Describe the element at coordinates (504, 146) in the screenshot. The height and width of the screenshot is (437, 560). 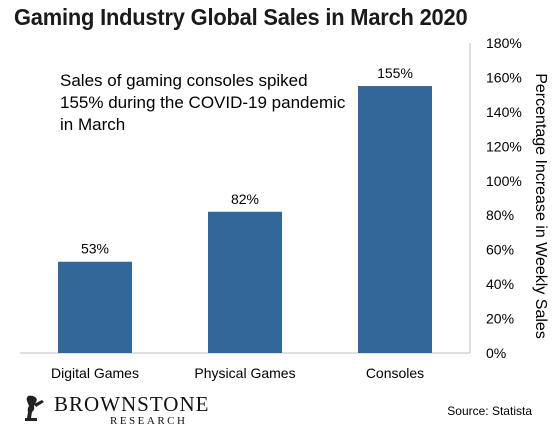
I see `y-tick-label: 120%` at that location.